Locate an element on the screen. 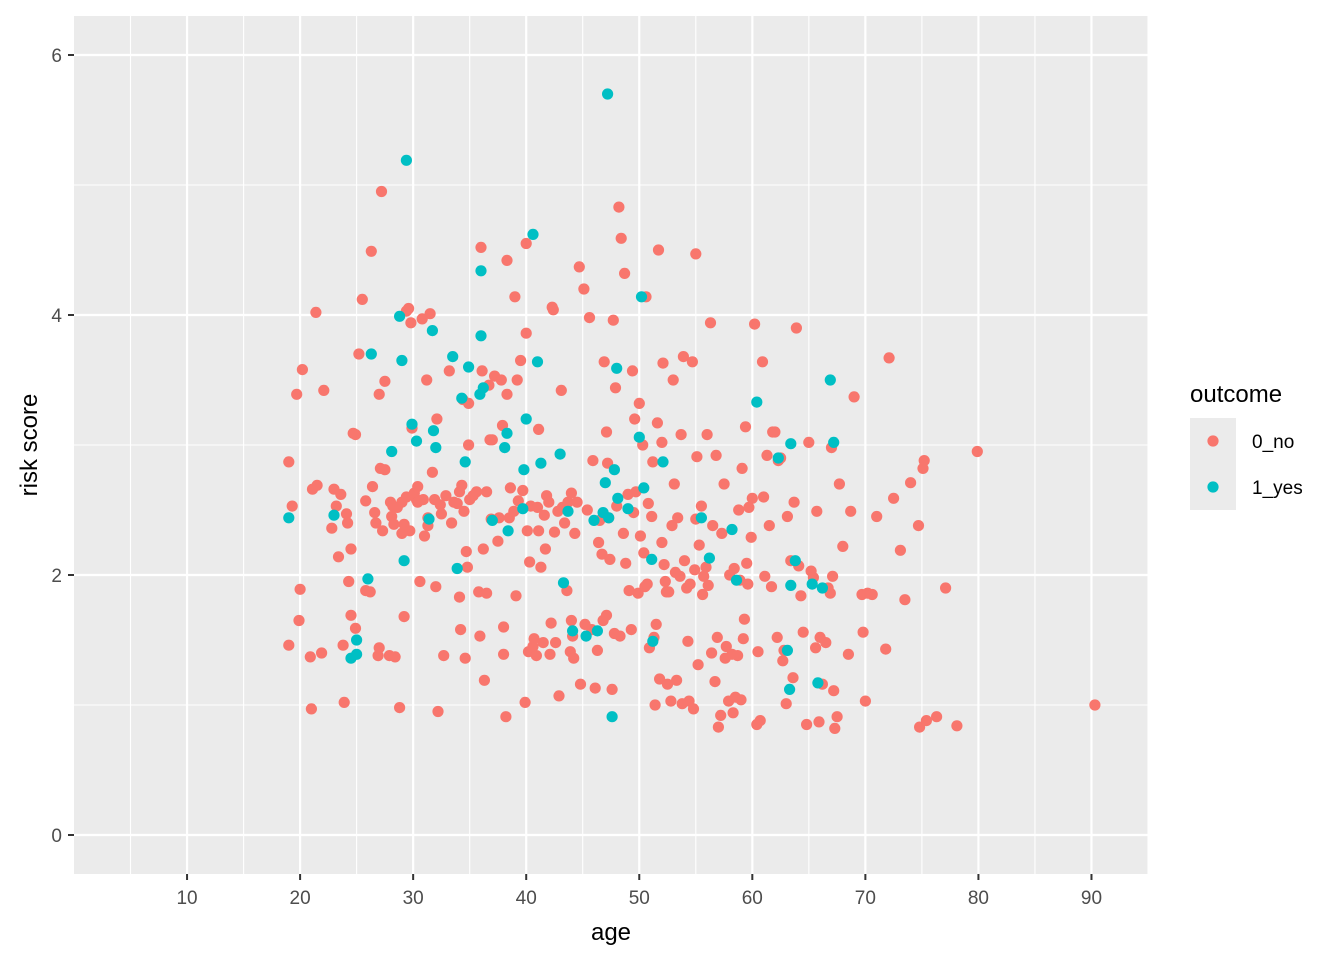 This screenshot has width=1344, height=960. legend-label-1_yes: 1_yes is located at coordinates (1277, 488).